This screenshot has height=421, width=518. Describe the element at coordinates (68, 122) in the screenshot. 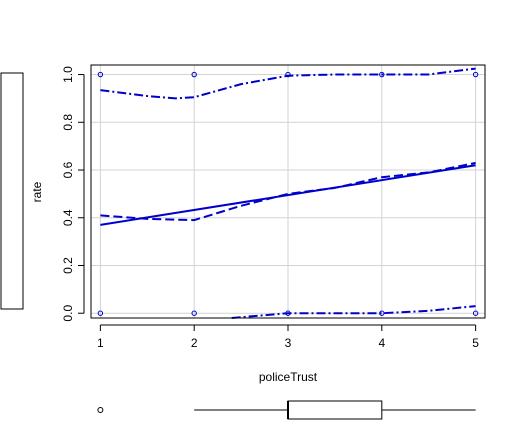

I see `y-tick-label: 0.8` at that location.